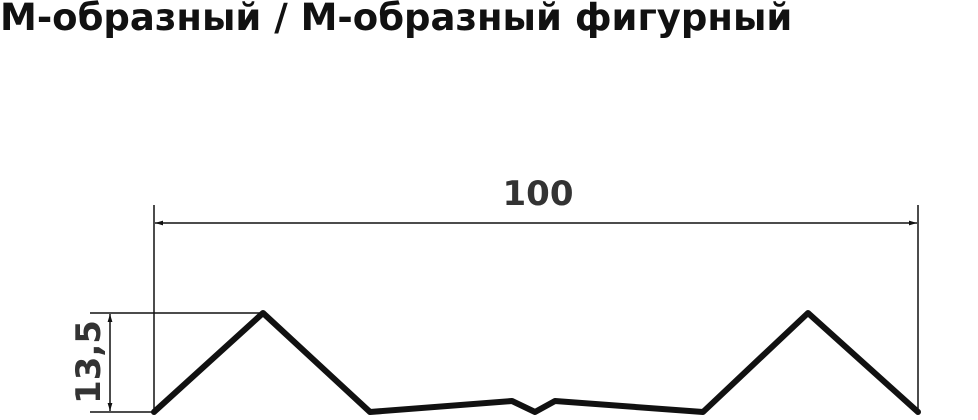 The height and width of the screenshot is (420, 978). I want to click on diagram-title: М-образный / М-образный фигурный, so click(396, 19).